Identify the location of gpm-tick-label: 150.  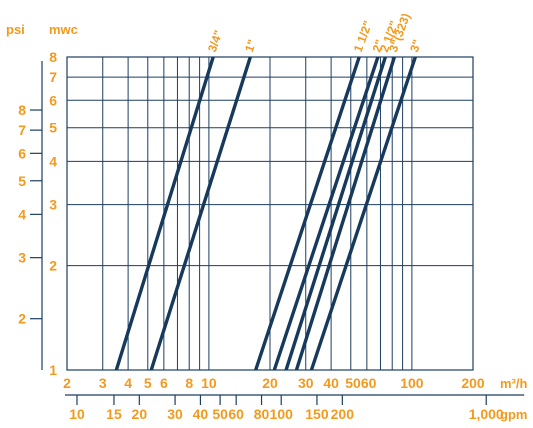
(317, 414).